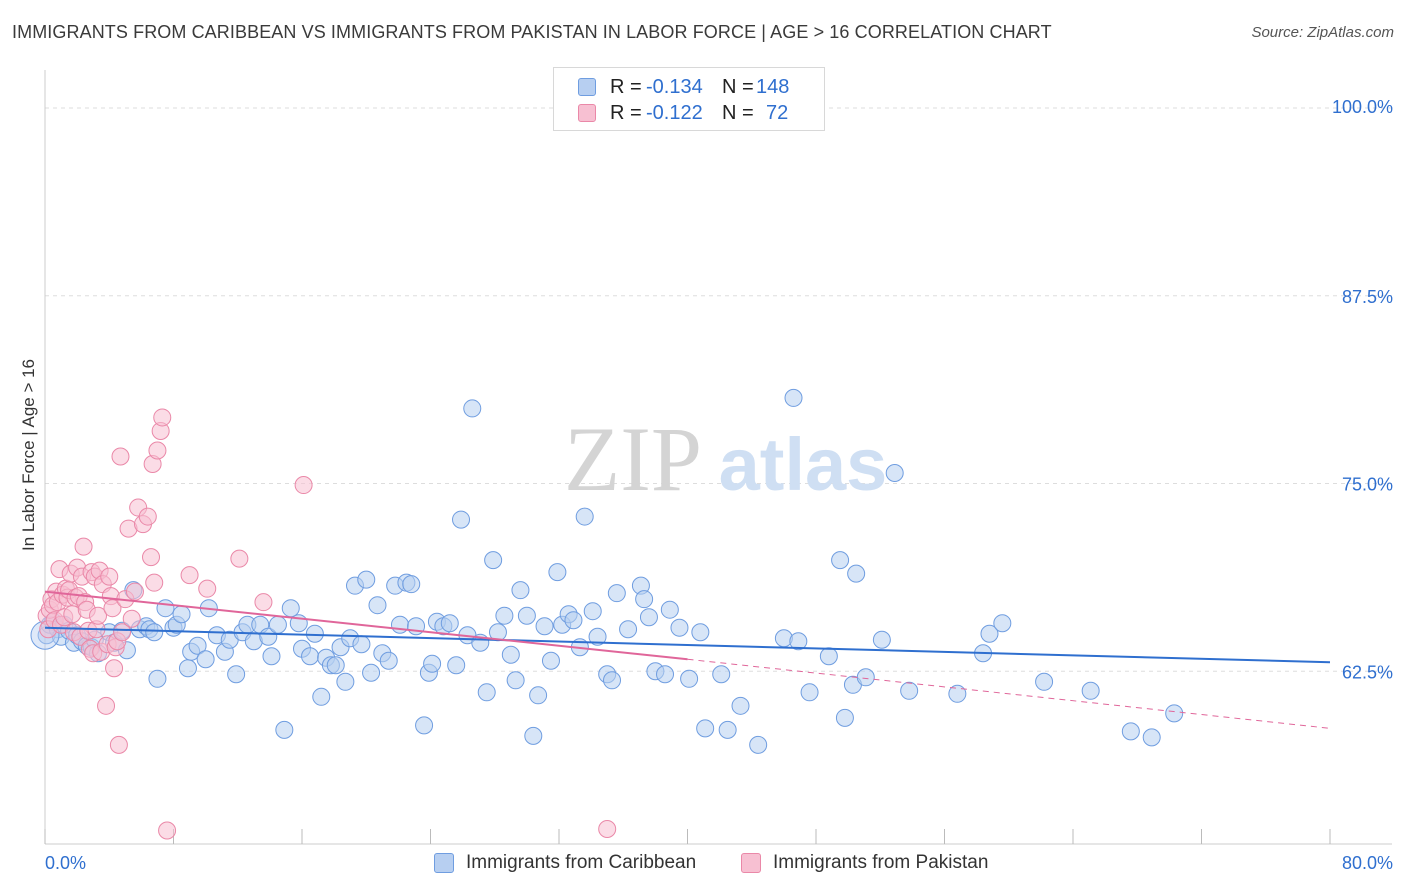 The width and height of the screenshot is (1406, 892). I want to click on trend-line-pakistan, so click(366, 625).